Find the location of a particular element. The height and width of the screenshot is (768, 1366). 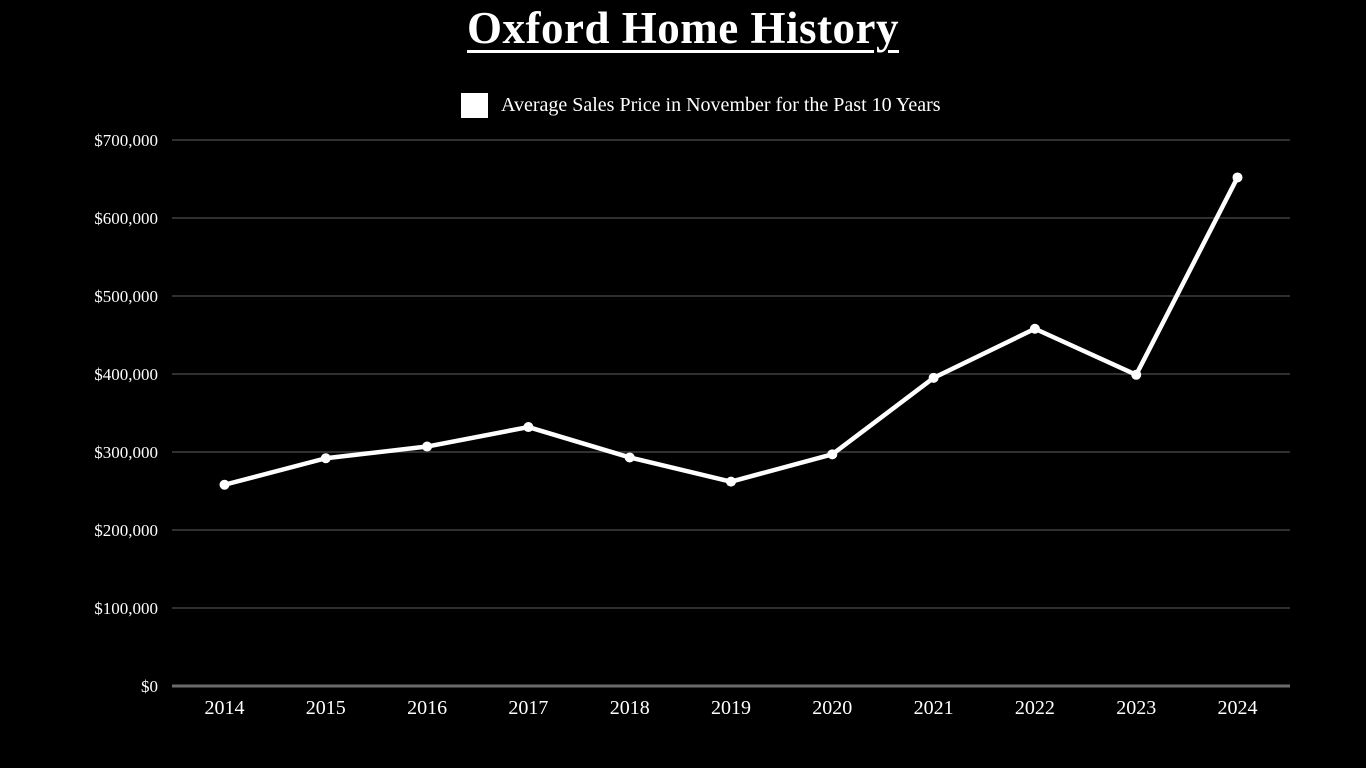

x-axis-label: 2020 is located at coordinates (832, 708).